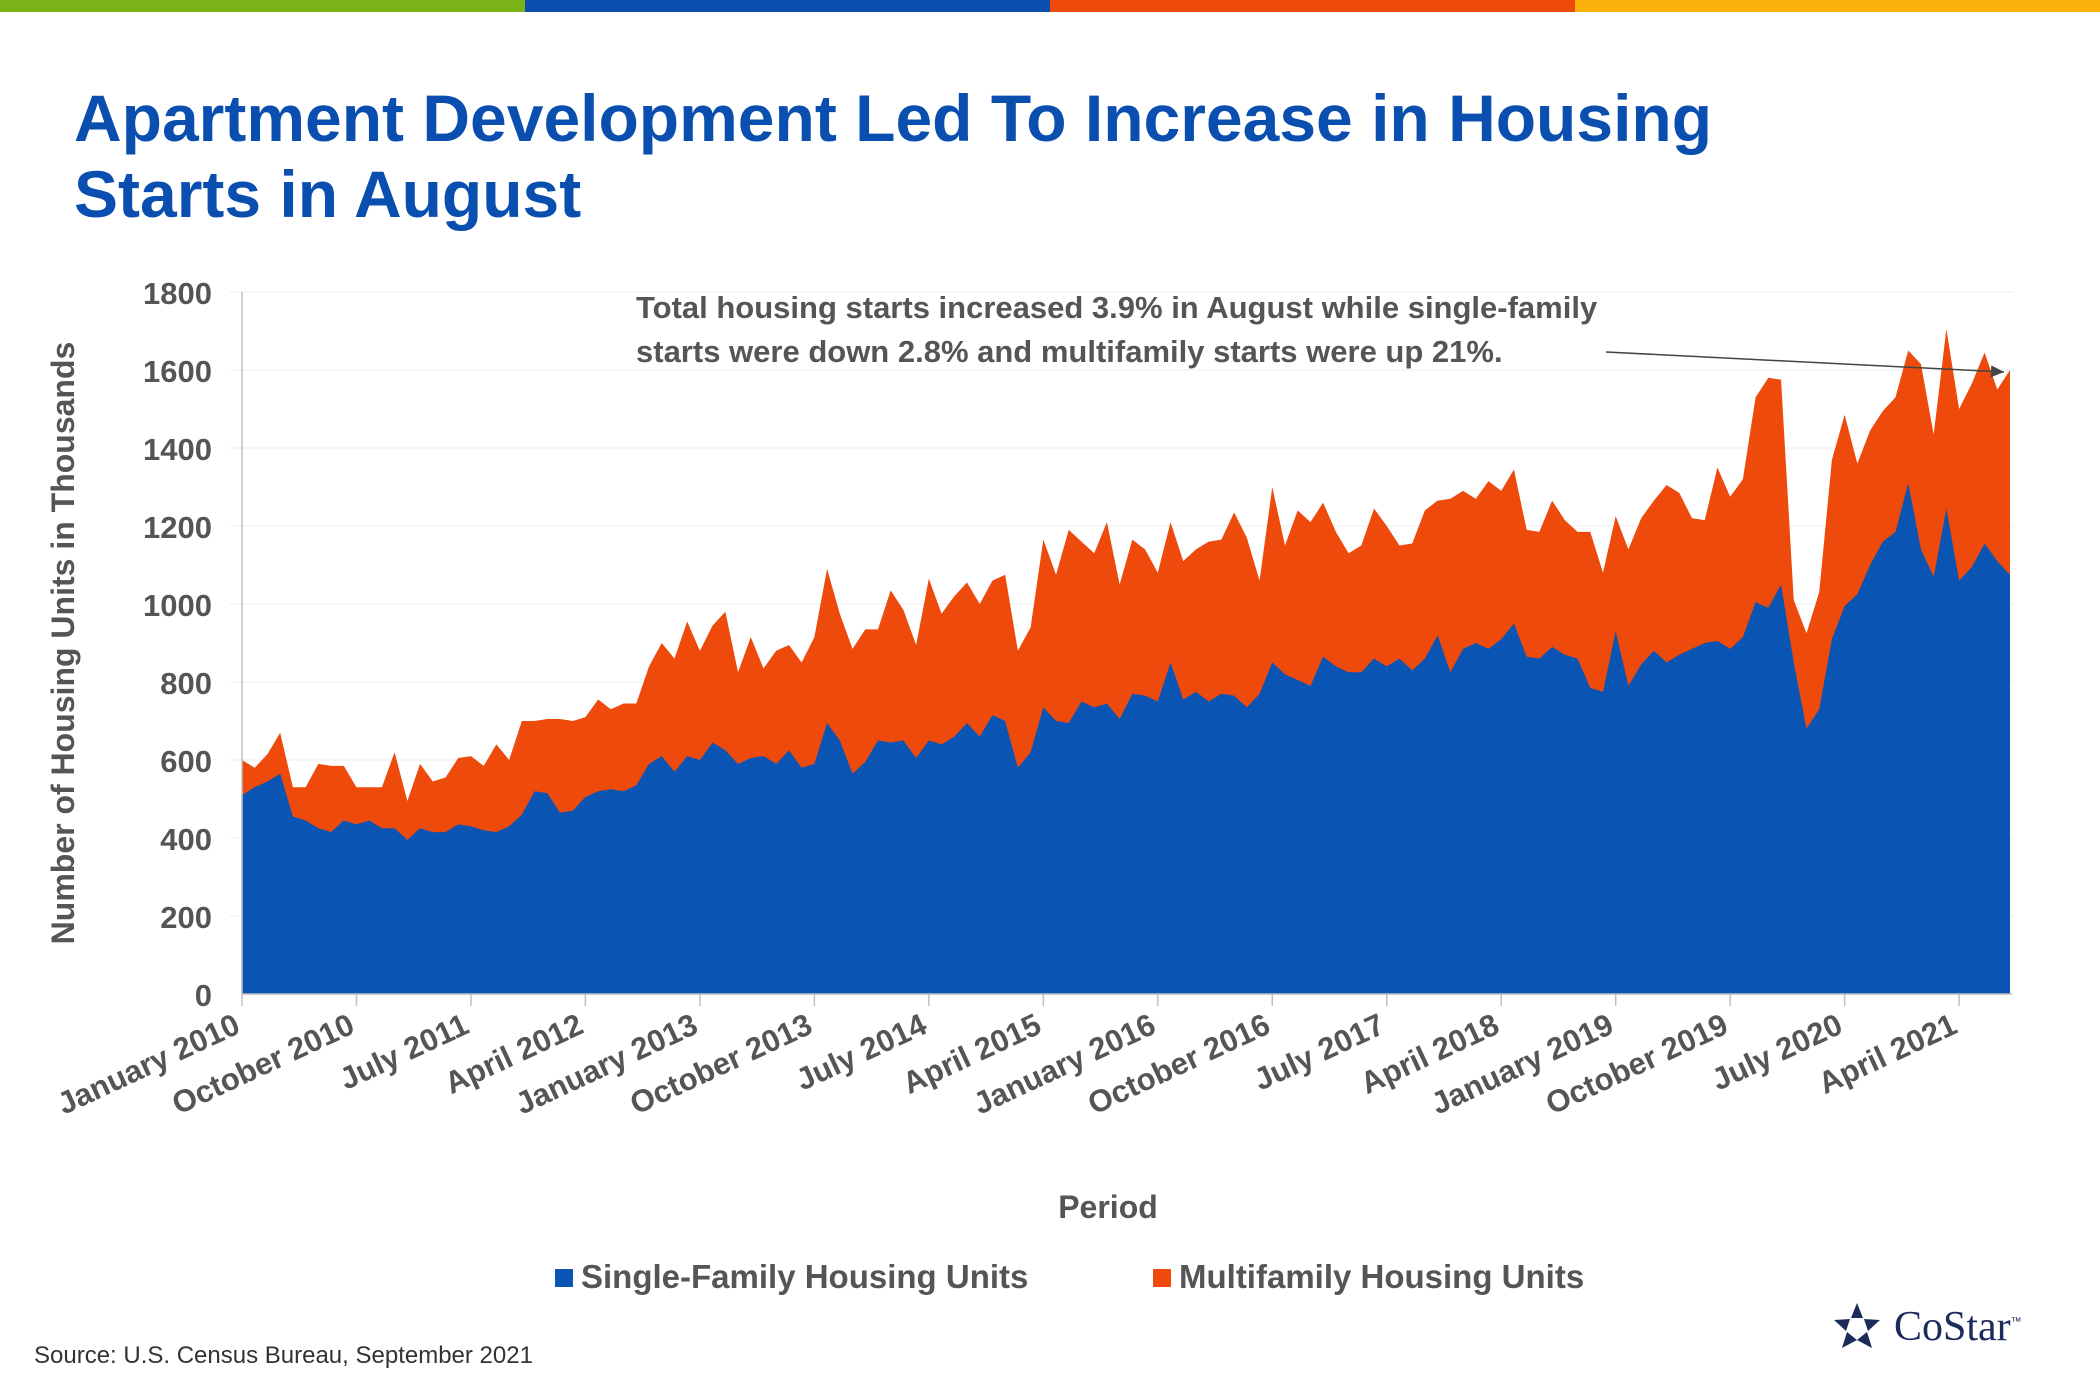 The width and height of the screenshot is (2100, 1400). Describe the element at coordinates (1958, 1327) in the screenshot. I see `costar-wordmark: CoStar™` at that location.